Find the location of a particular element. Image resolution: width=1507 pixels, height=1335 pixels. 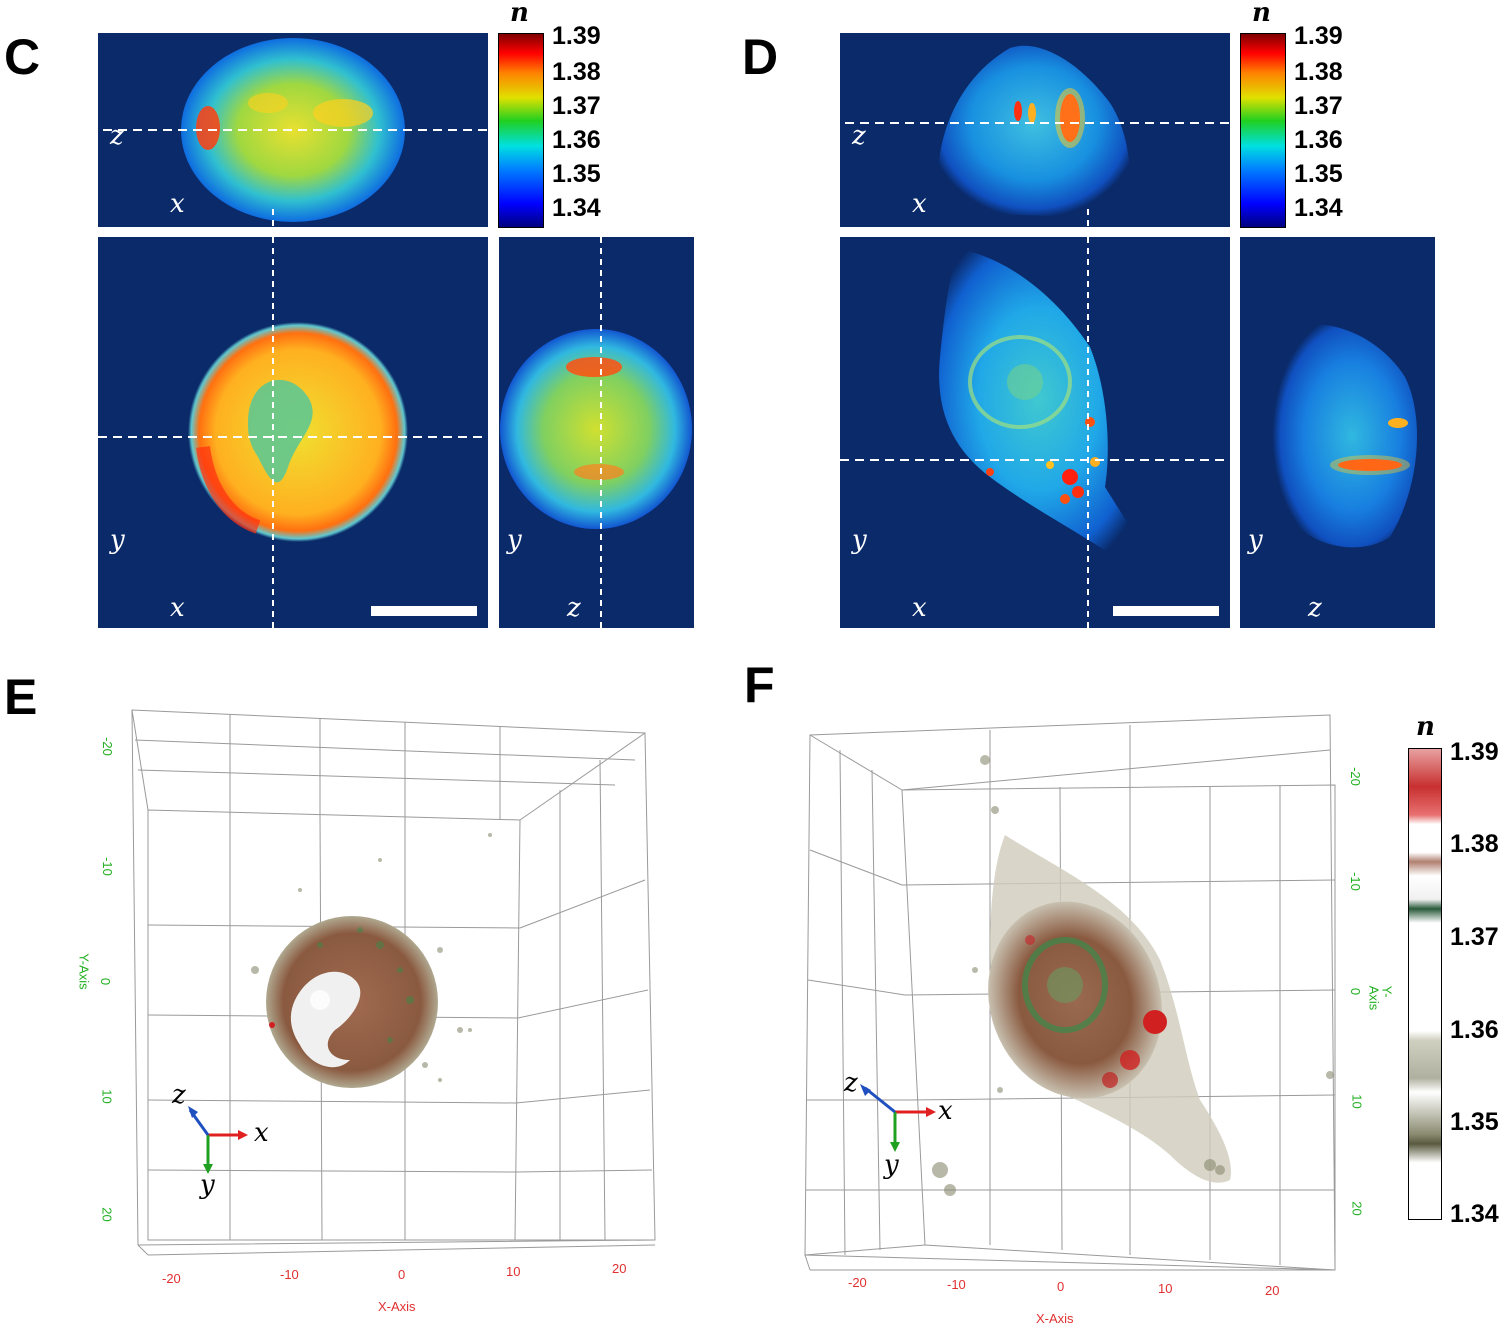

colorbar-c-tick: 1.38 is located at coordinates (576, 72).